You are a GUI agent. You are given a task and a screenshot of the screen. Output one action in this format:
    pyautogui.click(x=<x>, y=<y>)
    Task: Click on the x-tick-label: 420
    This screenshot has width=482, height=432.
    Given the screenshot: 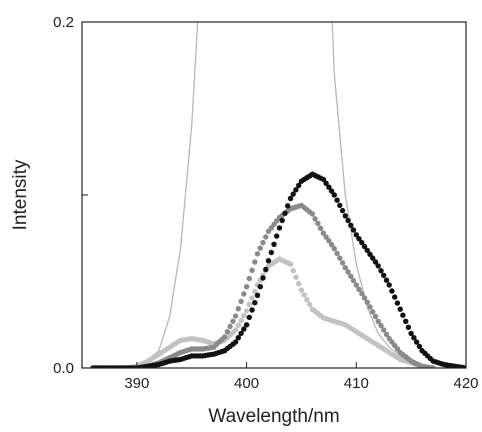 What is the action you would take?
    pyautogui.click(x=465, y=383)
    